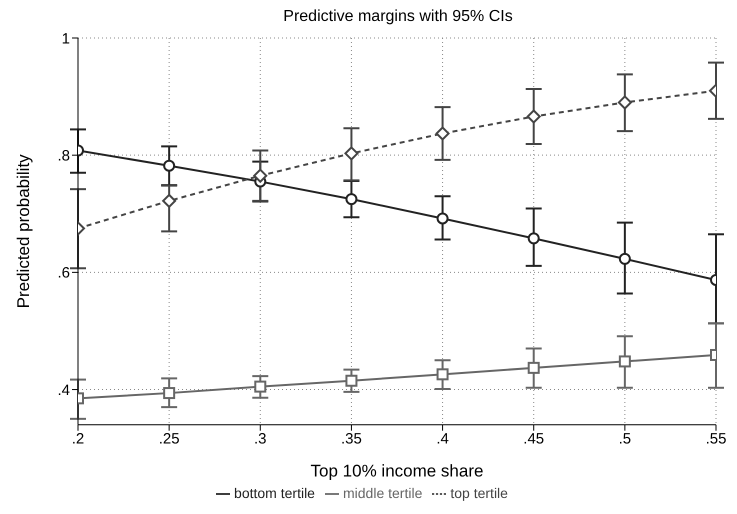  Describe the element at coordinates (260, 439) in the screenshot. I see `x-tick-label: .3` at that location.